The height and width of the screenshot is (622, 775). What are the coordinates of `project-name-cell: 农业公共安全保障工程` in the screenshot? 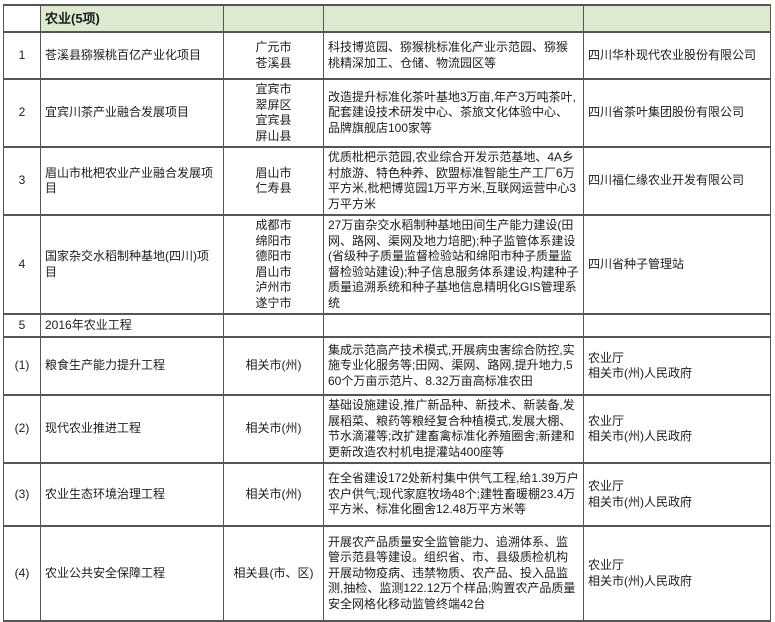 It's located at (132, 573).